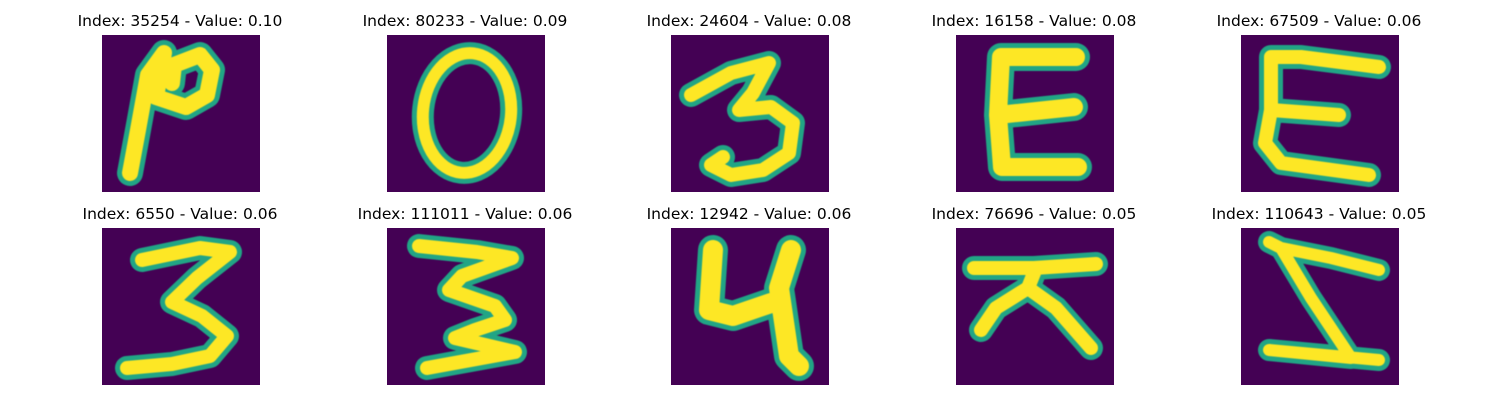  What do you see at coordinates (1034, 21) in the screenshot?
I see `panel-title: Index: 16158 - Value: 0.08` at bounding box center [1034, 21].